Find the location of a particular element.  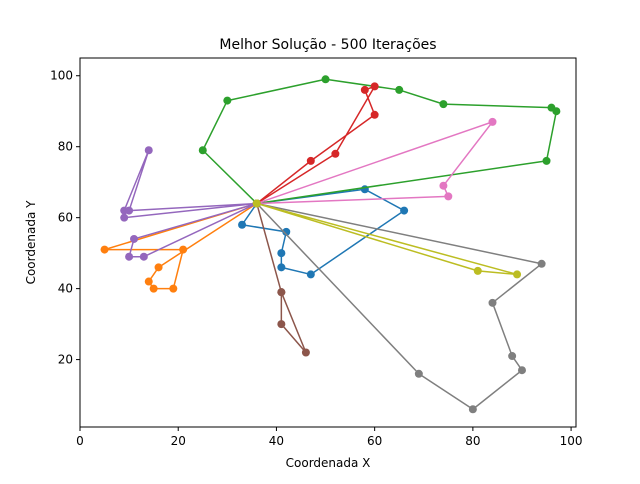

x-tick-label: 80 is located at coordinates (472, 441).